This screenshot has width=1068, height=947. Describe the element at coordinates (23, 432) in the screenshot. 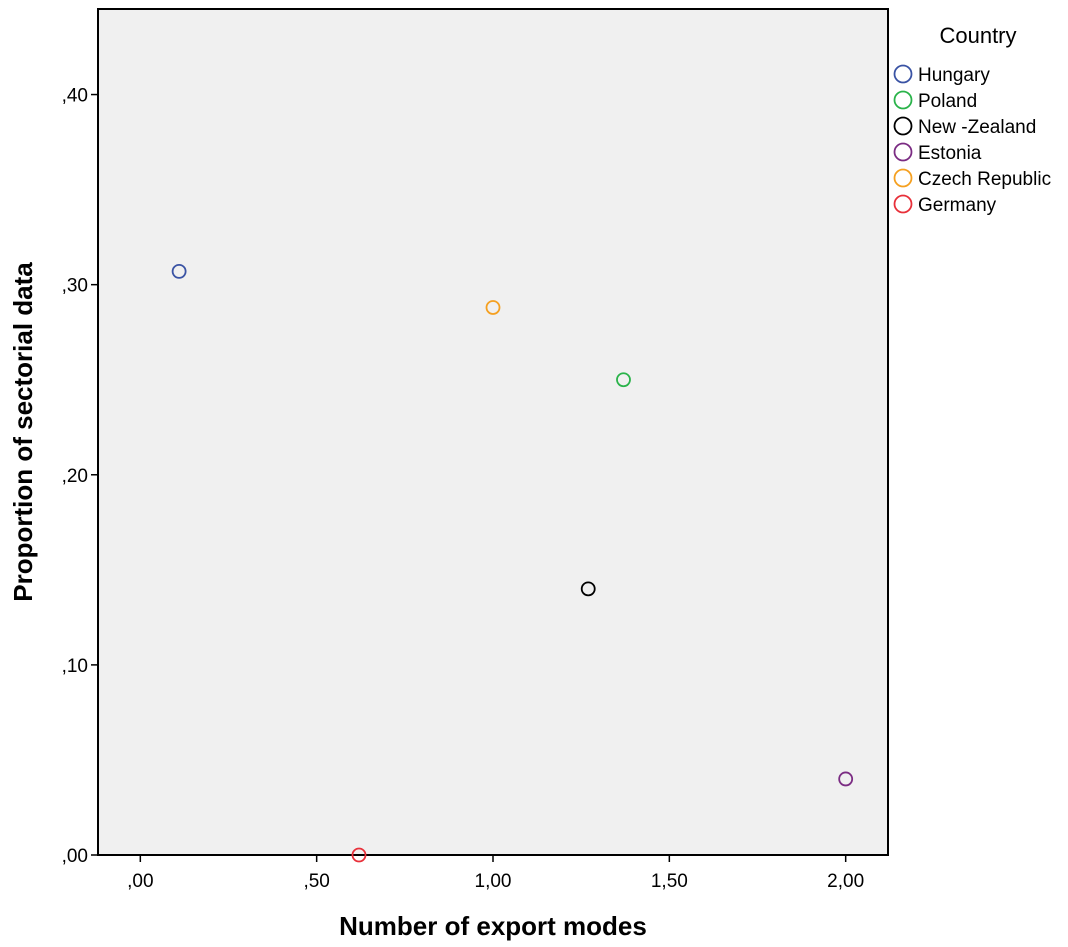

I see `y-axis-title: Proportion of sectorial data` at that location.